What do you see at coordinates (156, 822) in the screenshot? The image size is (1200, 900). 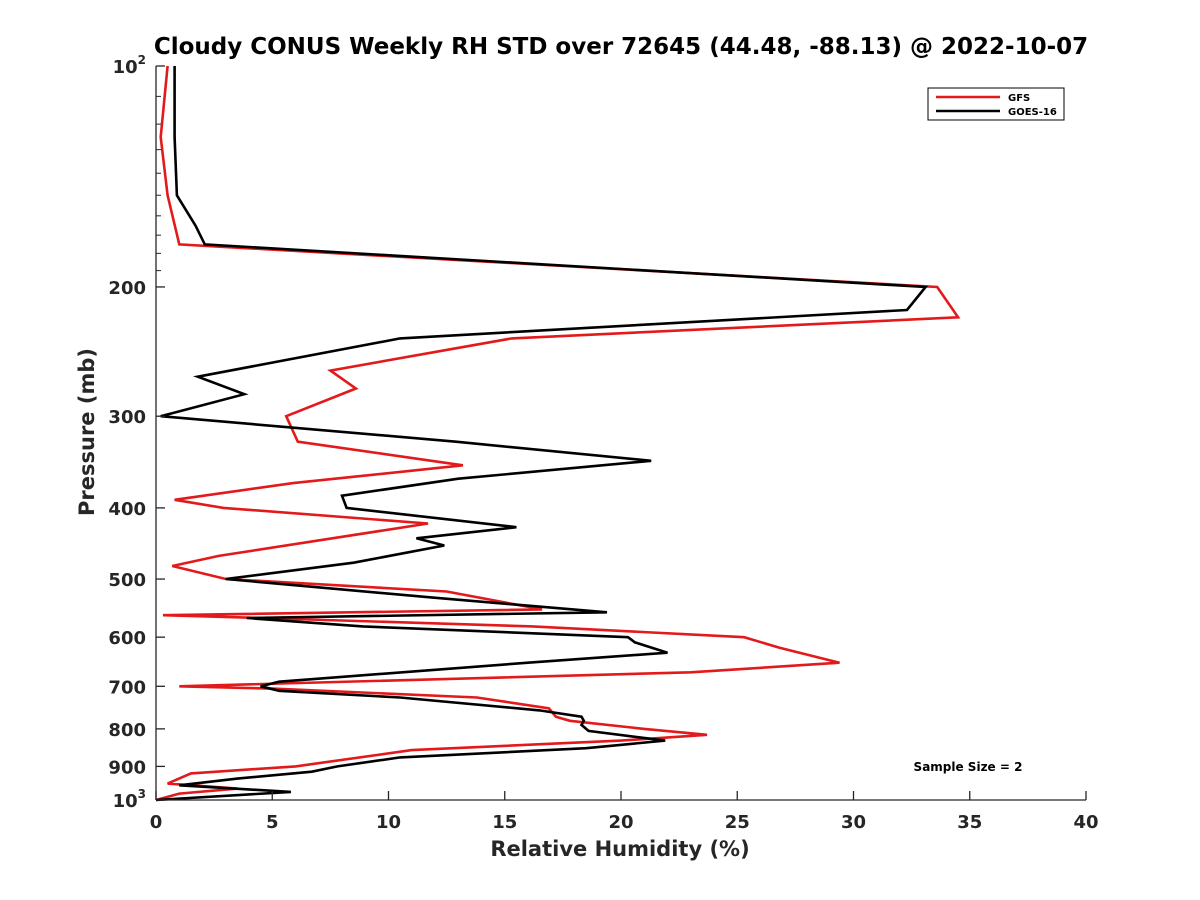 I see `x-tick-label: 0` at bounding box center [156, 822].